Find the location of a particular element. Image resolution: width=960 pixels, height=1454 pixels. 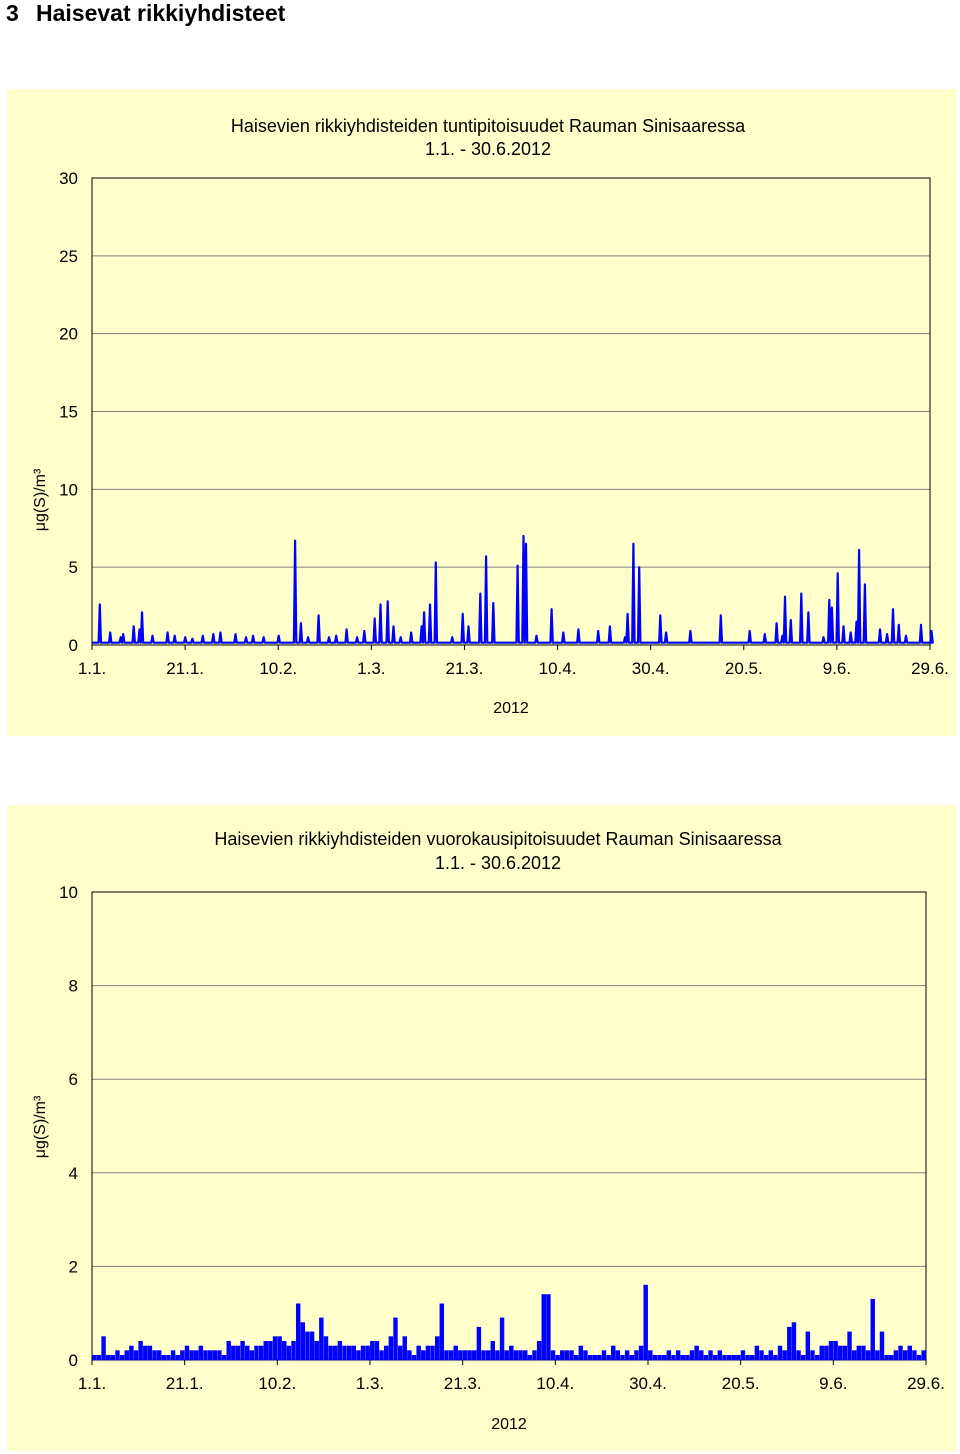

y-tick-label: 0 is located at coordinates (73, 1360).